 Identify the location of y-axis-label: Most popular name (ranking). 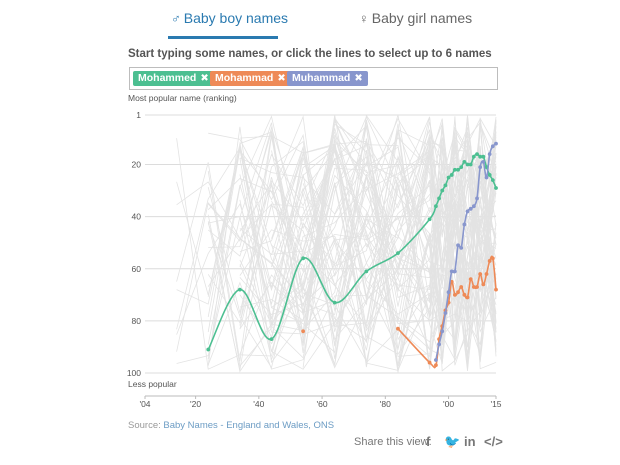
(182, 98).